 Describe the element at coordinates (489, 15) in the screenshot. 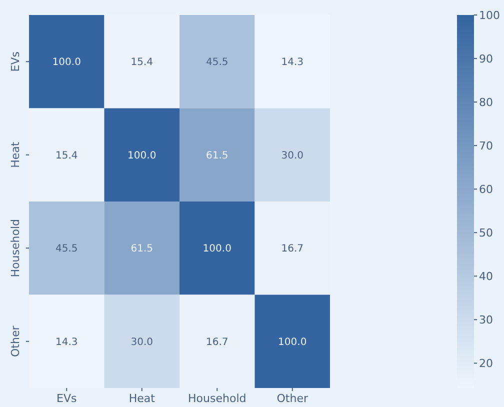

I see `color-bar-label: 100` at that location.